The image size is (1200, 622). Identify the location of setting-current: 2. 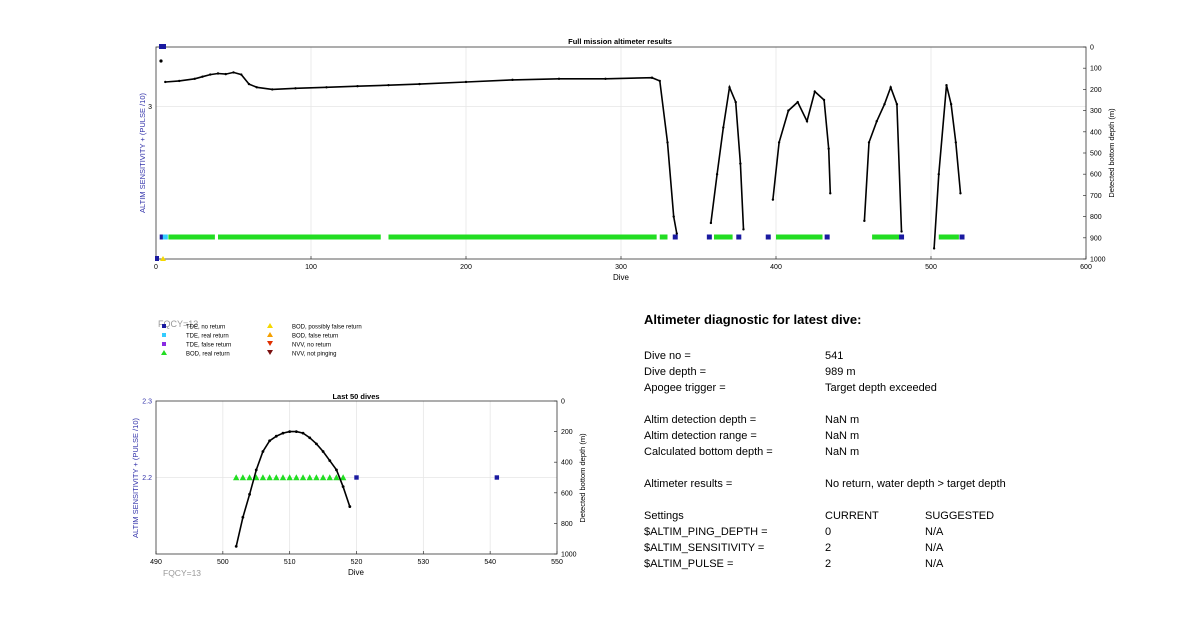
(828, 564).